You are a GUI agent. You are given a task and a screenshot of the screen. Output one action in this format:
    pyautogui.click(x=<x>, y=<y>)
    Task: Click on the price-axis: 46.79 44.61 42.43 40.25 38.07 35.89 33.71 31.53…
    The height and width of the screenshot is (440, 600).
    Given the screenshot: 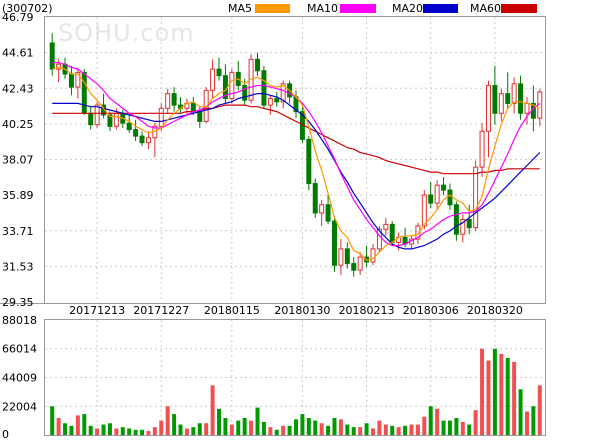 What is the action you would take?
    pyautogui.click(x=18, y=160)
    